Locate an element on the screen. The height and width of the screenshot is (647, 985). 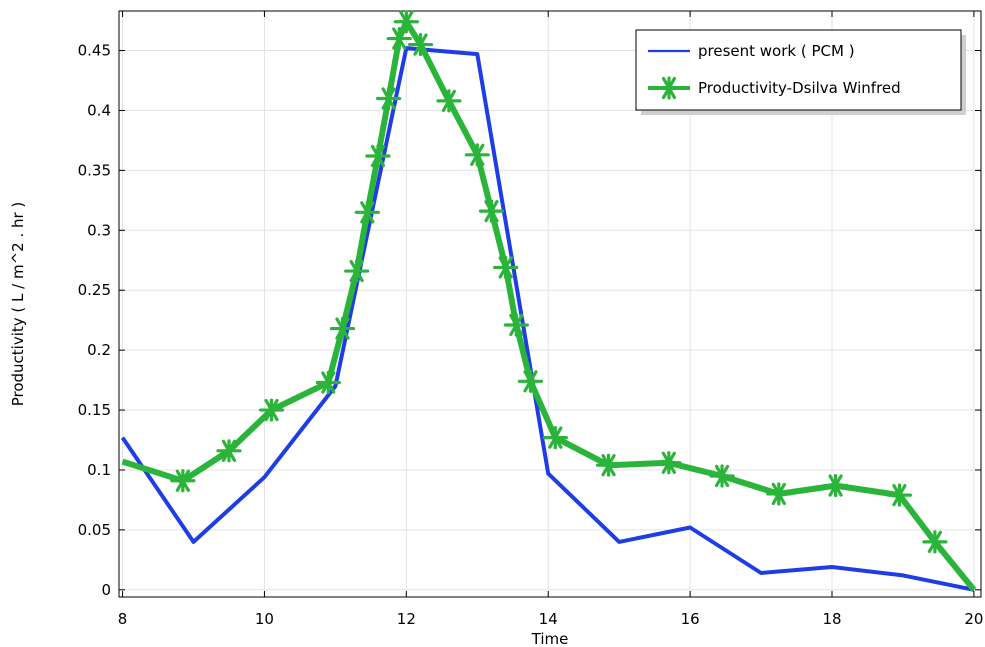
x-axis-label: Time is located at coordinates (550, 638).